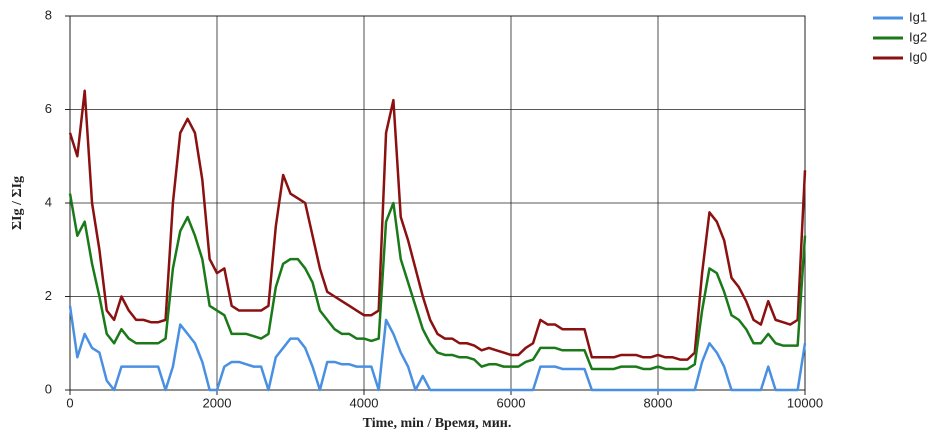 The image size is (941, 438). What do you see at coordinates (48, 201) in the screenshot?
I see `y-tick-label: 4` at bounding box center [48, 201].